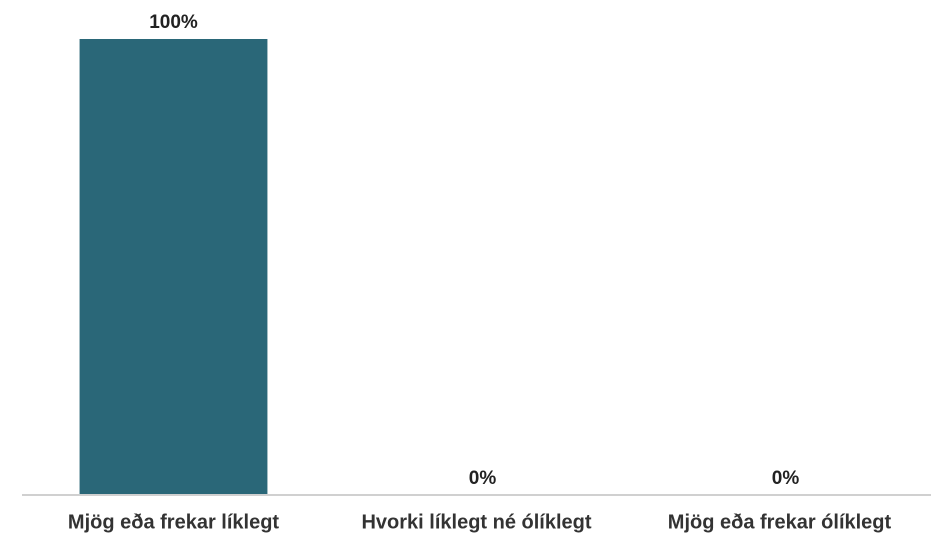  I want to click on value-label: 100%, so click(173, 22).